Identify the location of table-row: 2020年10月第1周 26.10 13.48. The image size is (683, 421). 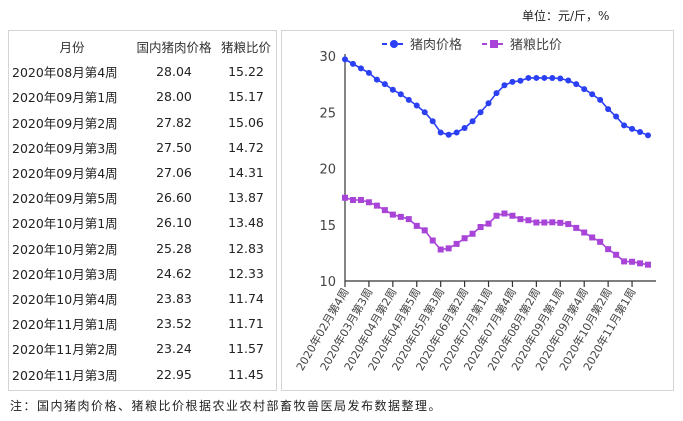
(142, 222).